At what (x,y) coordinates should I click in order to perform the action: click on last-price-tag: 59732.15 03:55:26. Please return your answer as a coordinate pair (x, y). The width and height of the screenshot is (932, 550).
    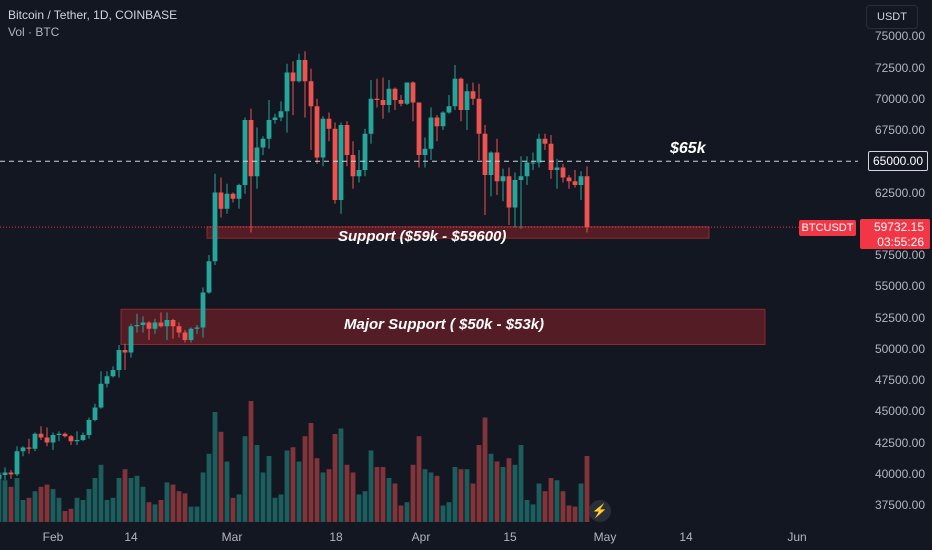
    Looking at the image, I should click on (895, 234).